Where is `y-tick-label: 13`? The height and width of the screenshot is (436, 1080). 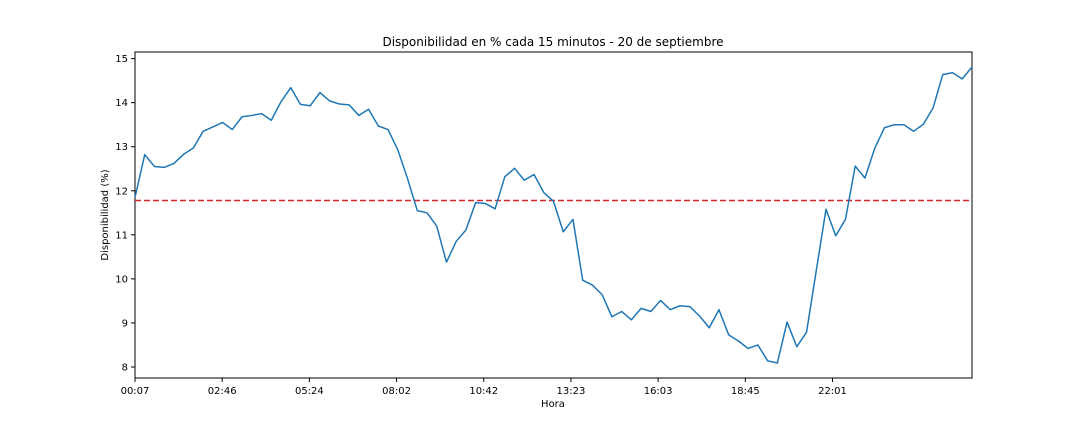 y-tick-label: 13 is located at coordinates (121, 147).